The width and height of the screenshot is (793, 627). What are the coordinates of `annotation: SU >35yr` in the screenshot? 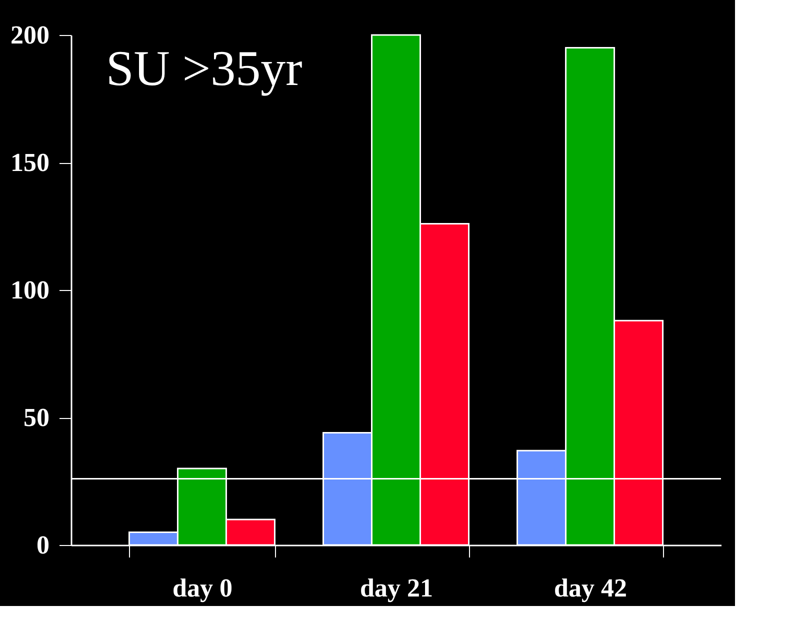 It's located at (204, 68).